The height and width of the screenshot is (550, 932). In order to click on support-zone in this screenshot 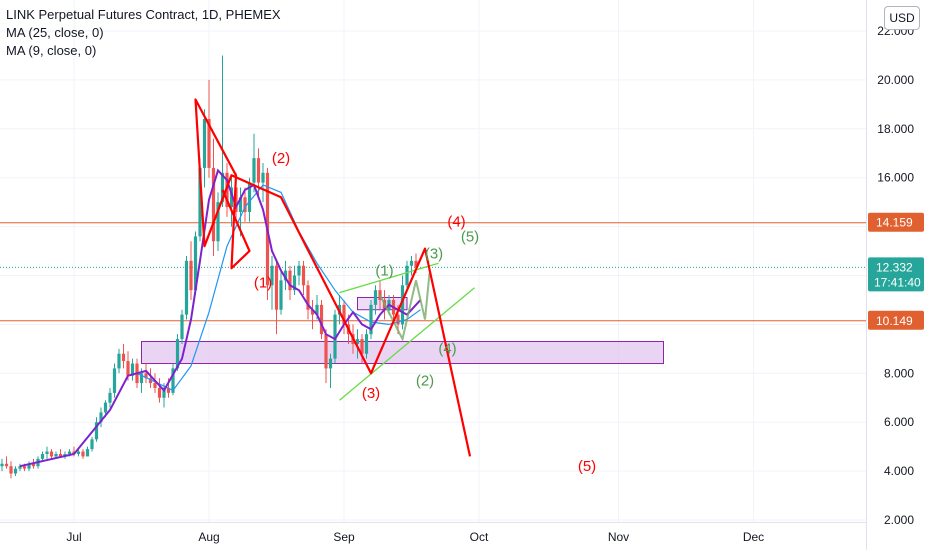, I will do `click(402, 353)`.